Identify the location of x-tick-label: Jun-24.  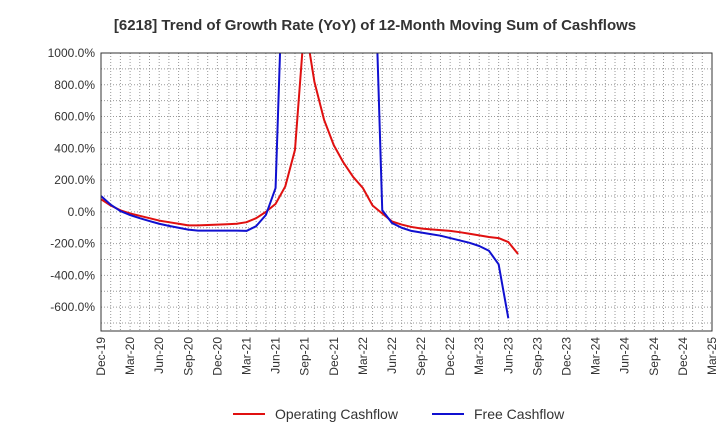
(625, 355).